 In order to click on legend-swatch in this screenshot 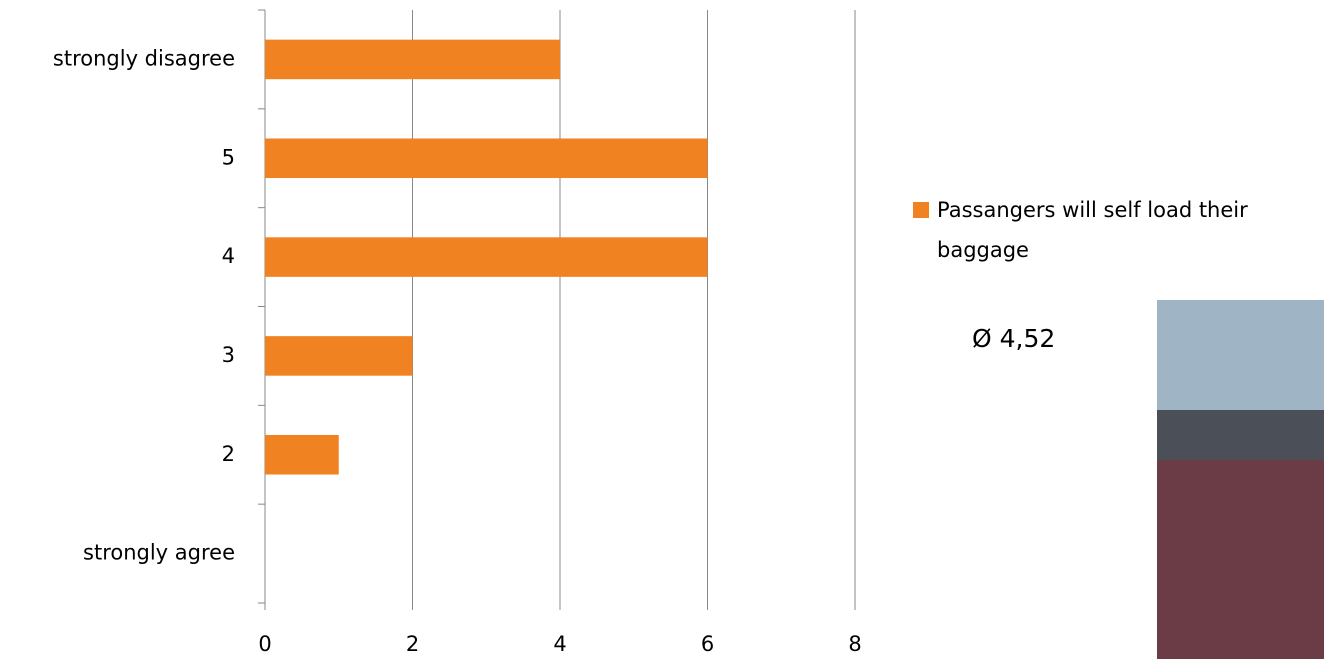, I will do `click(921, 210)`.